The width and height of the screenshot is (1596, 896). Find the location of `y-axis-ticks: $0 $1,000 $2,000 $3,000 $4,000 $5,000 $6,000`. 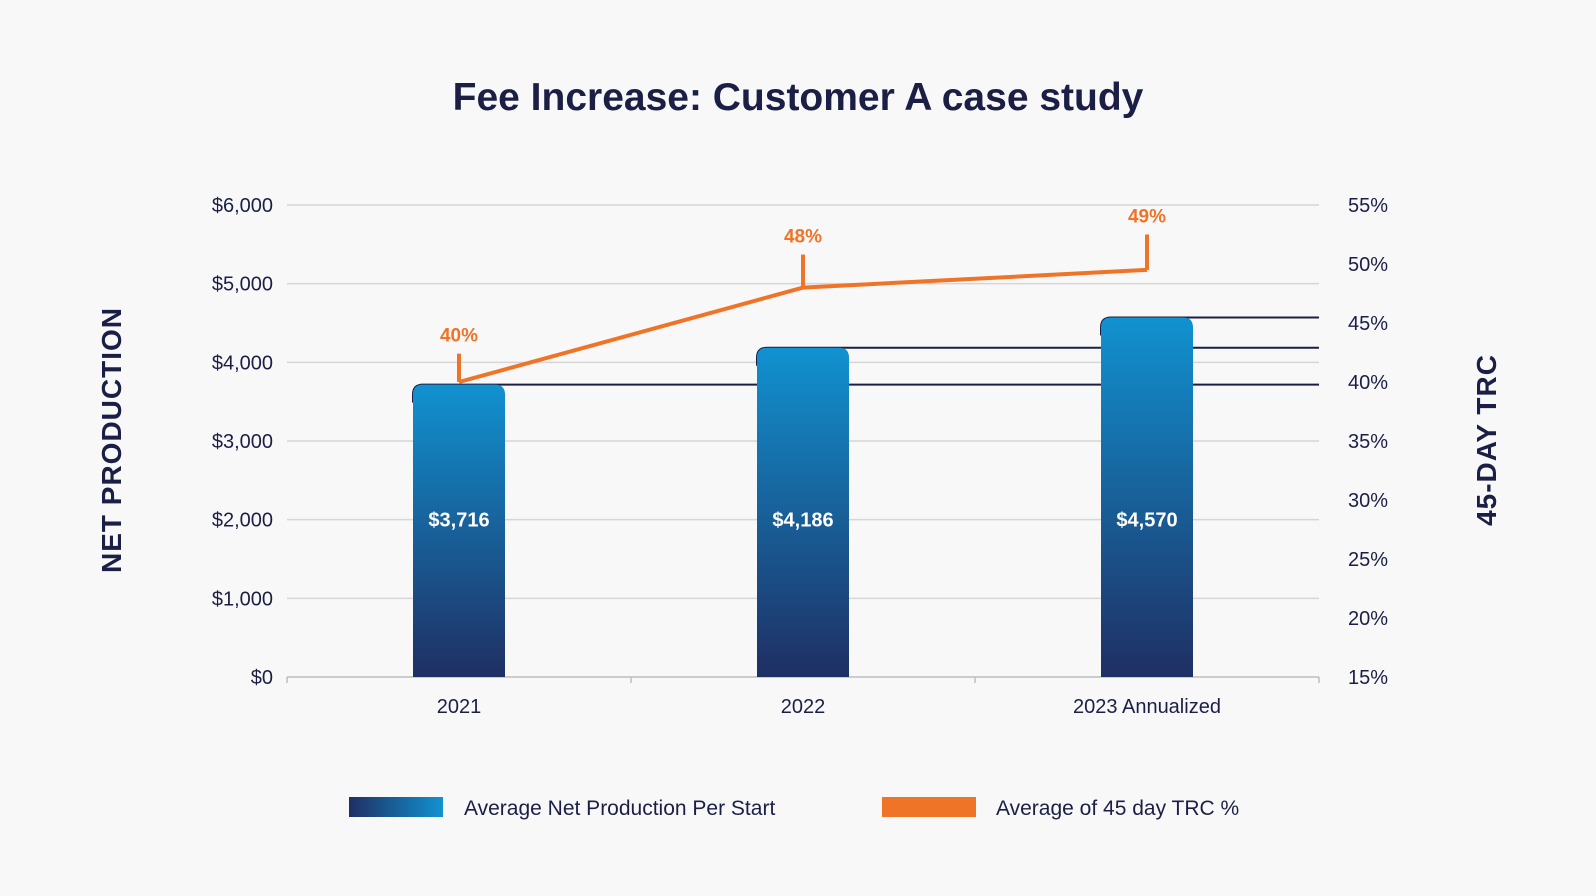

y-axis-ticks: $0 $1,000 $2,000 $3,000 $4,000 $5,000 $6,000 is located at coordinates (242, 442).